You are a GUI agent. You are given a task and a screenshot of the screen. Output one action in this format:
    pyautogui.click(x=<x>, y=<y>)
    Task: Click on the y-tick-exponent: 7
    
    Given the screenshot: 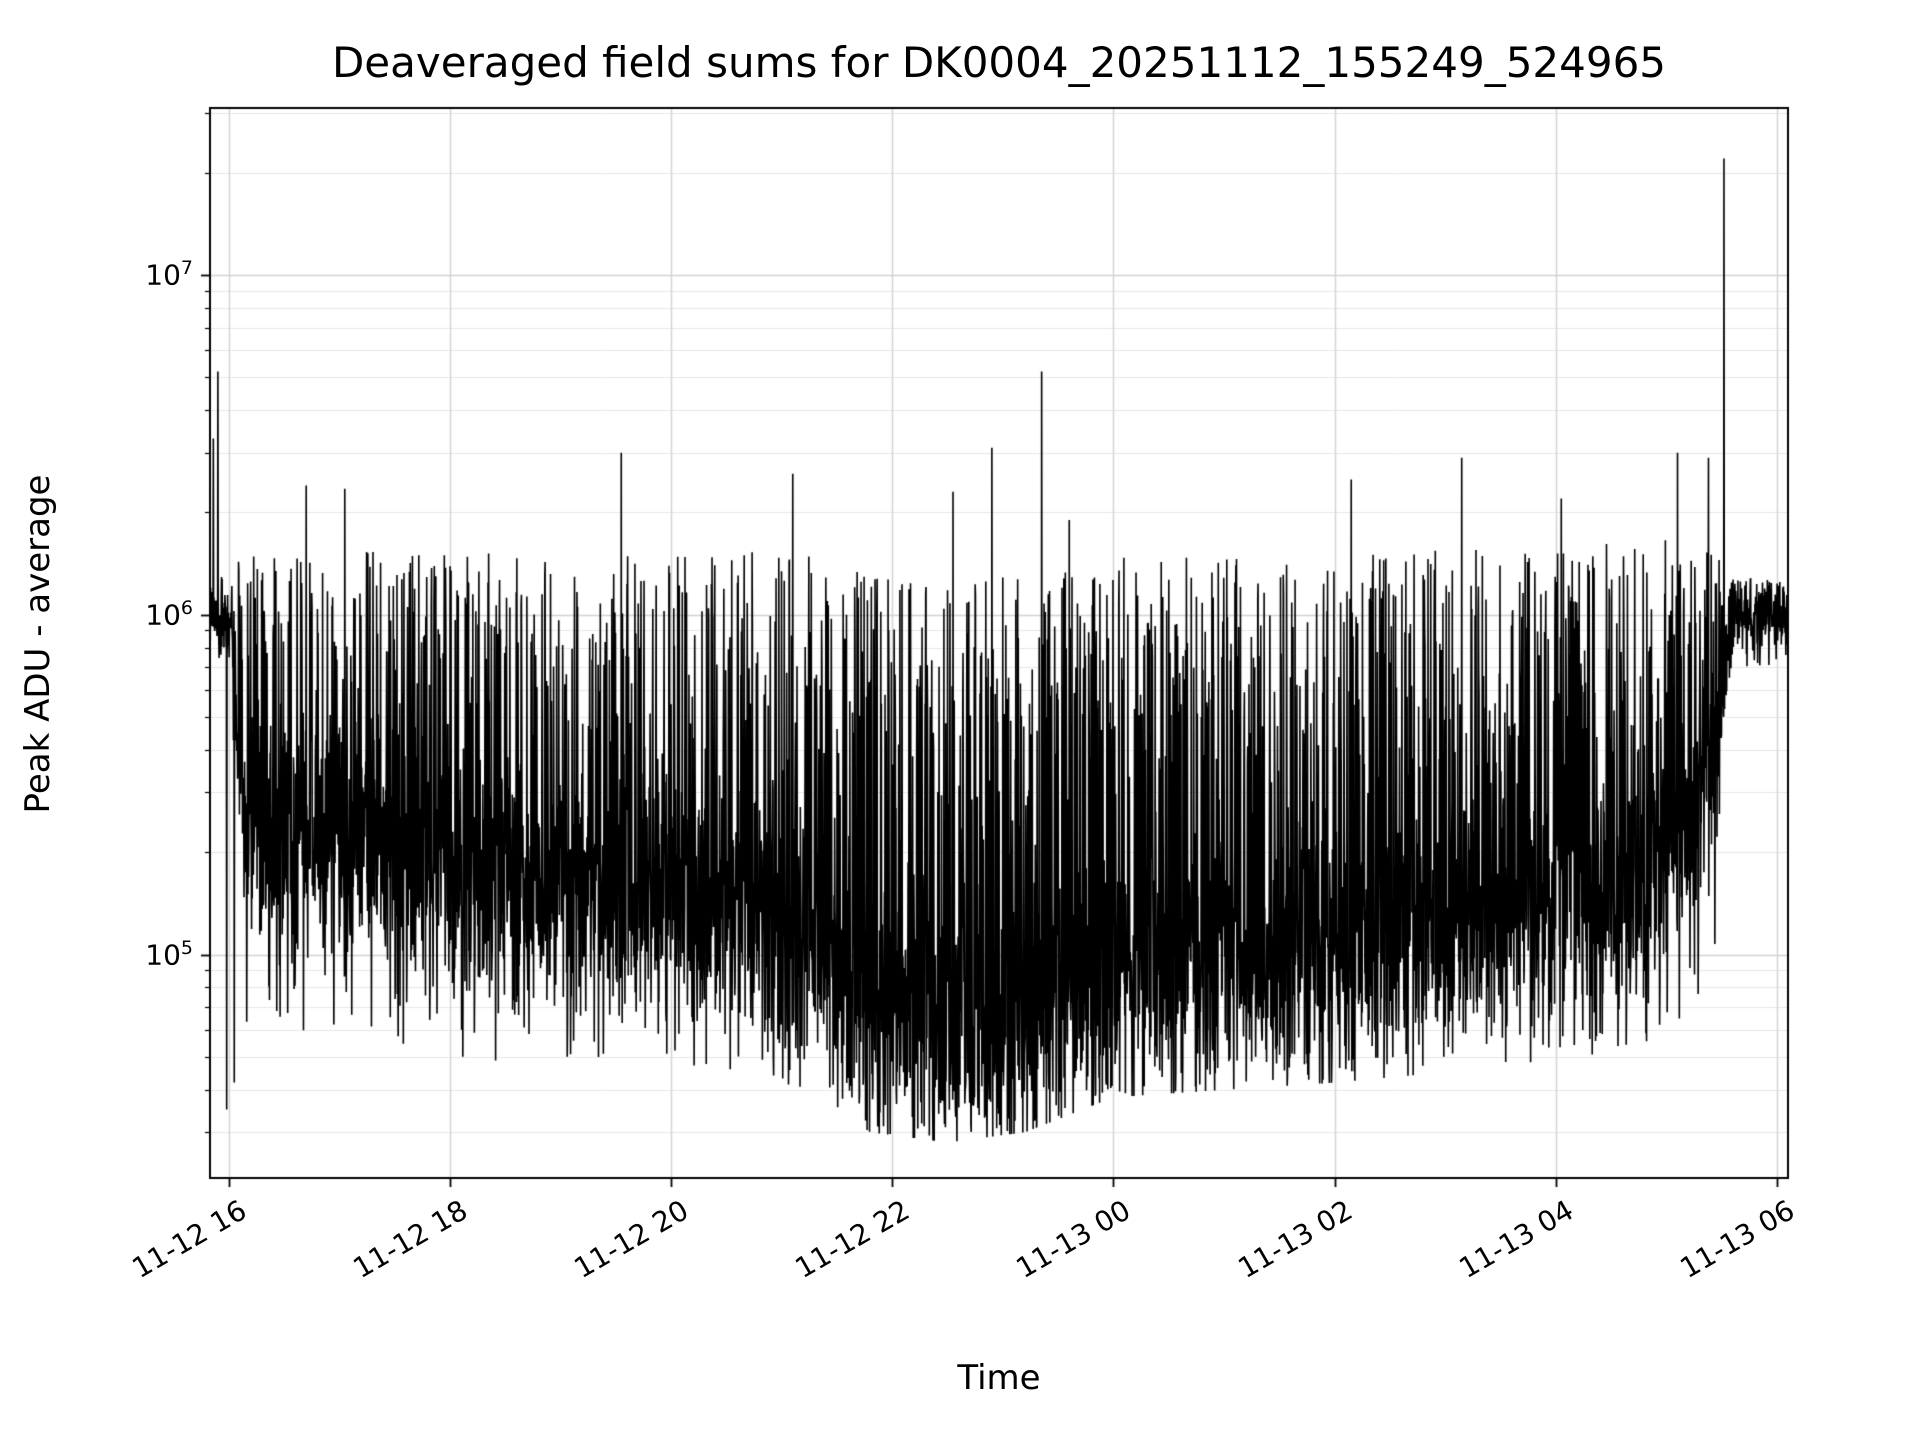 What is the action you would take?
    pyautogui.click(x=186, y=267)
    